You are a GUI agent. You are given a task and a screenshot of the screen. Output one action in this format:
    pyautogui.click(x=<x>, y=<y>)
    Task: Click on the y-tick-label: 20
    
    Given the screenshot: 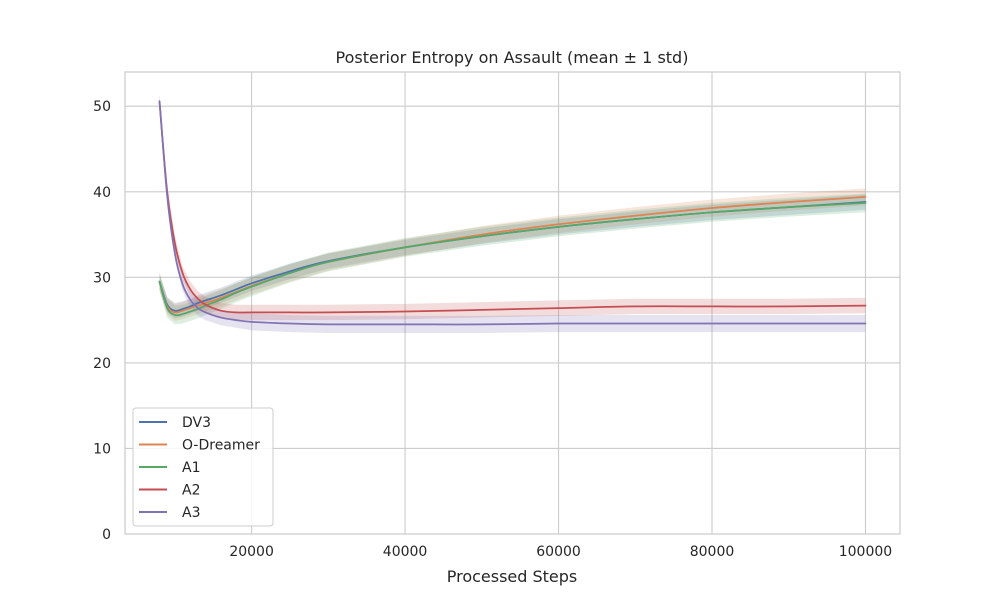 What is the action you would take?
    pyautogui.click(x=102, y=364)
    